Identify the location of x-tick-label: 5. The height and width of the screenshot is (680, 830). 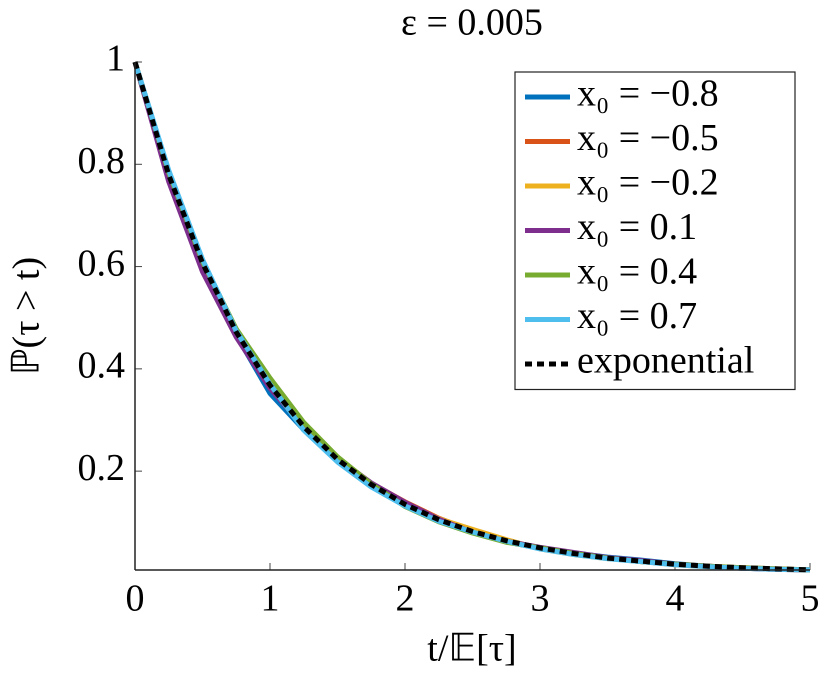
(810, 599).